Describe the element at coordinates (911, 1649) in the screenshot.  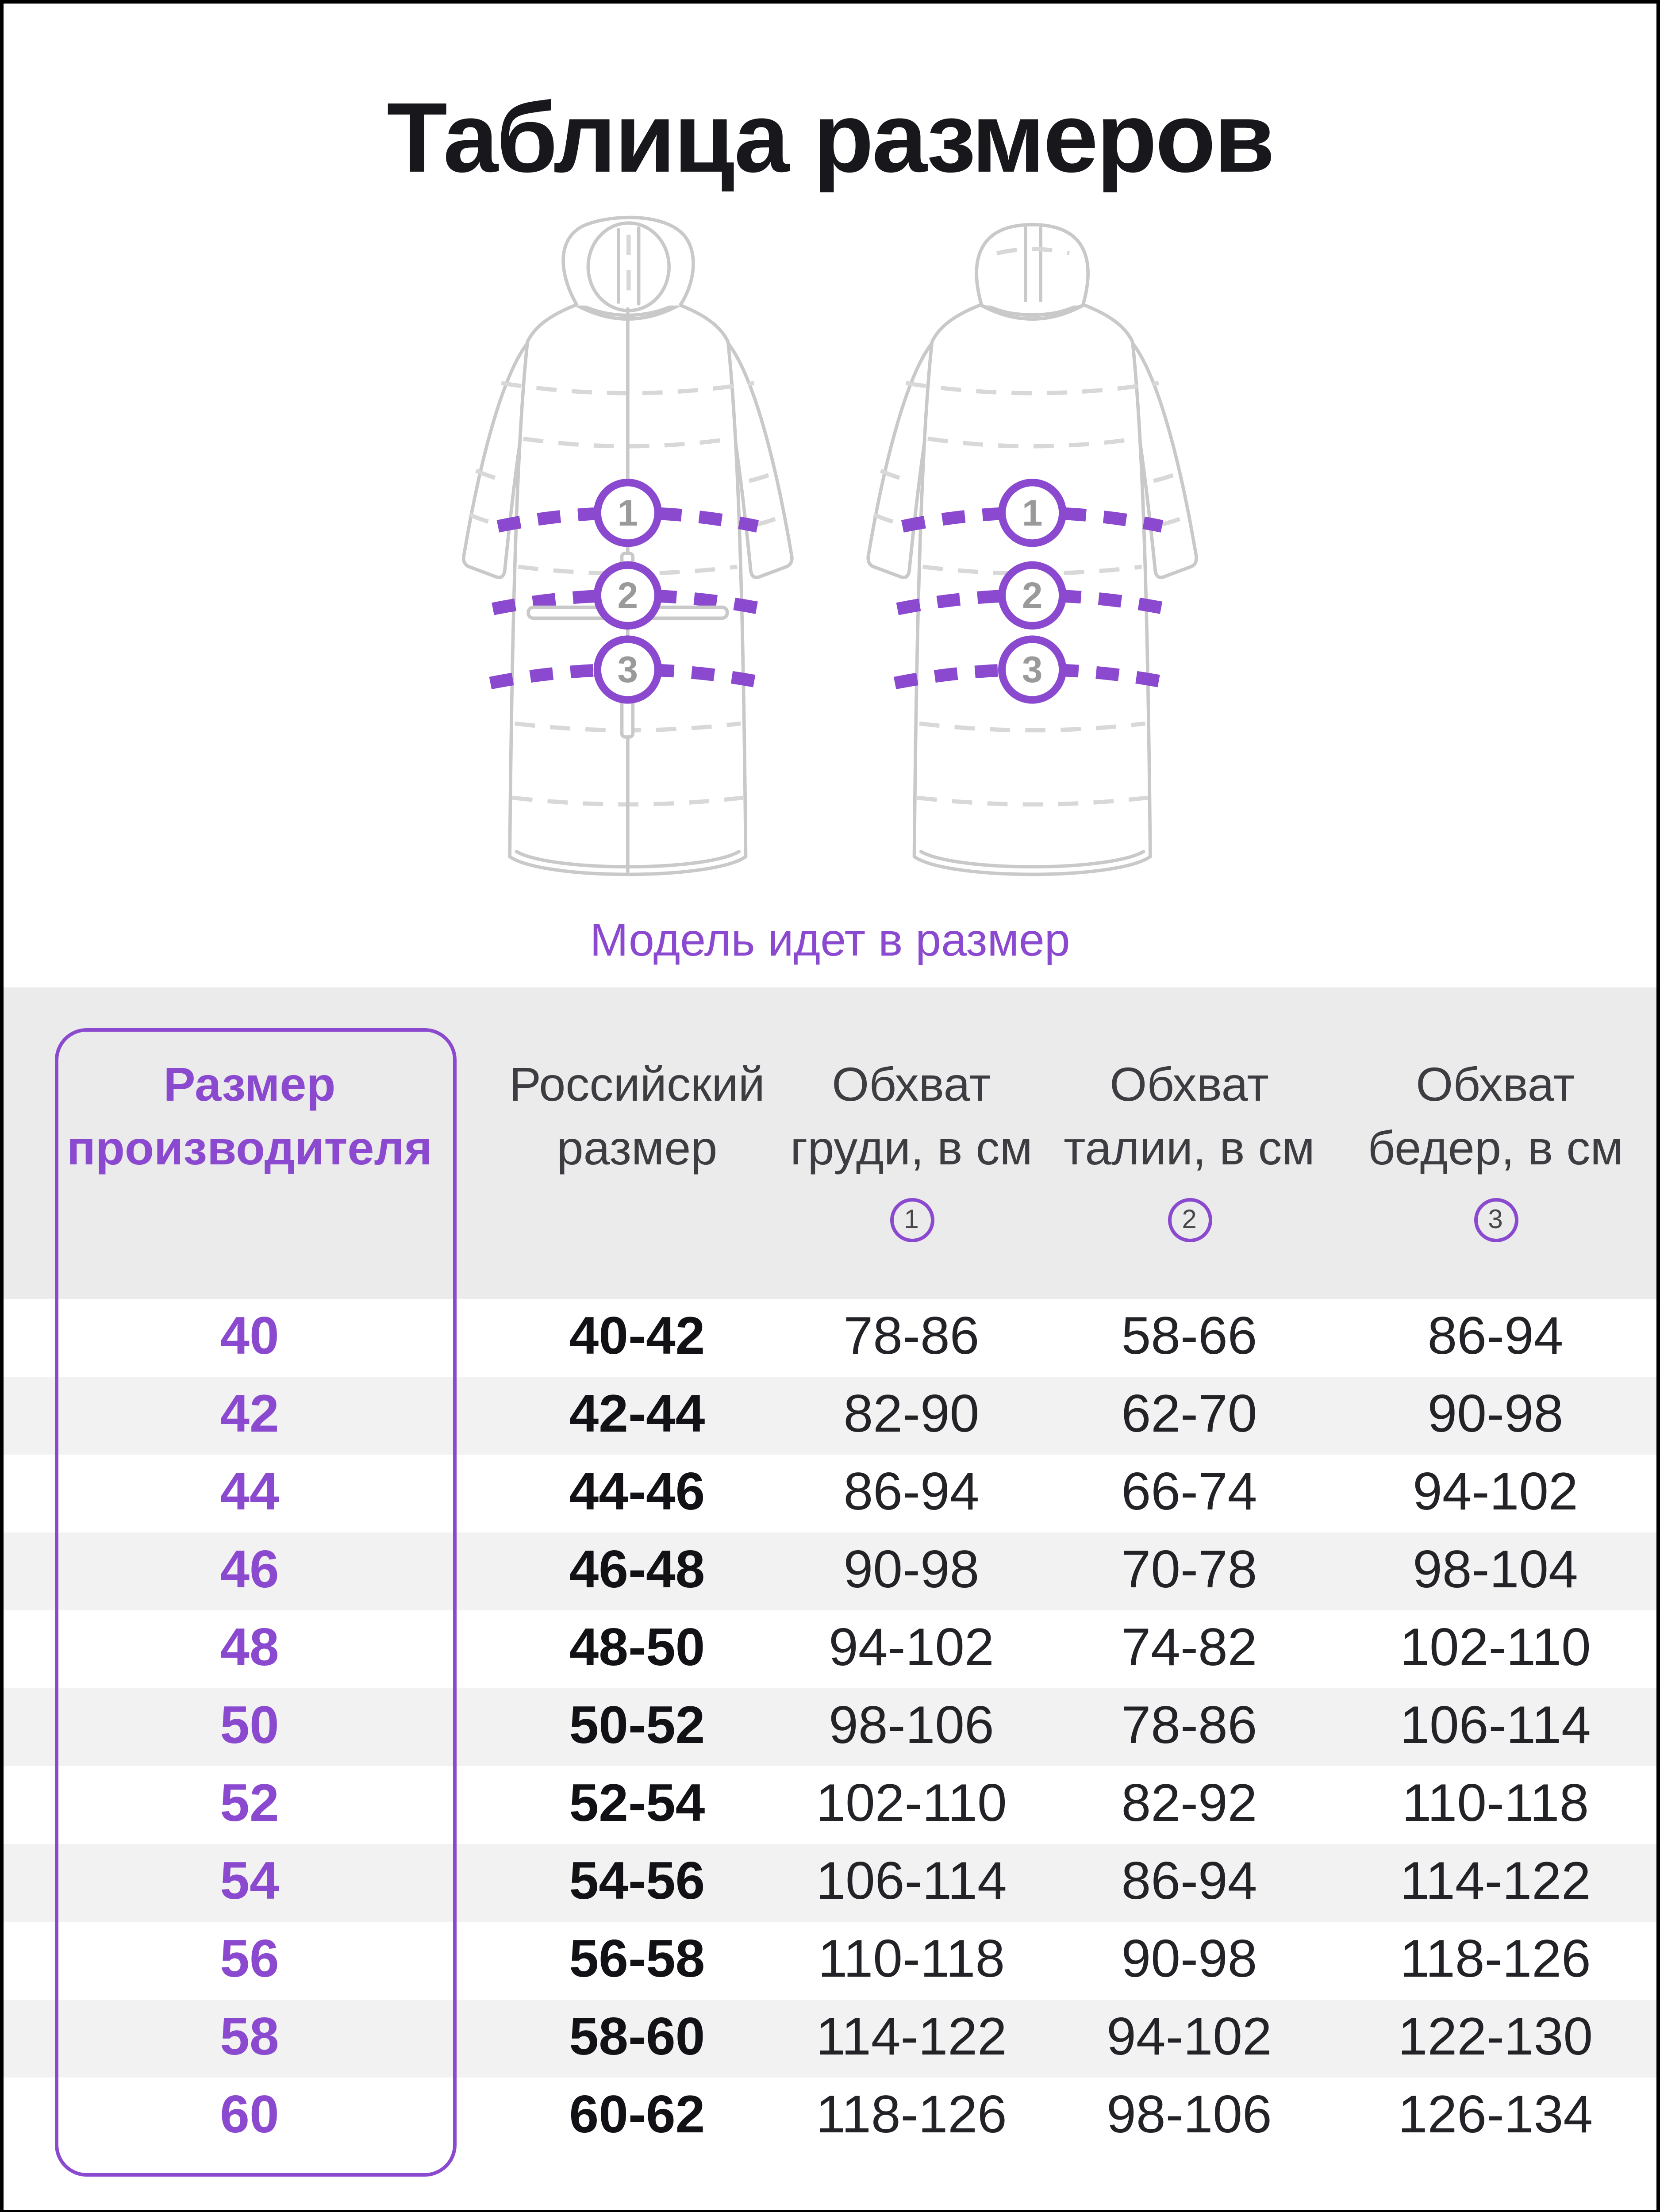
I see `chest-cell: 94-102` at that location.